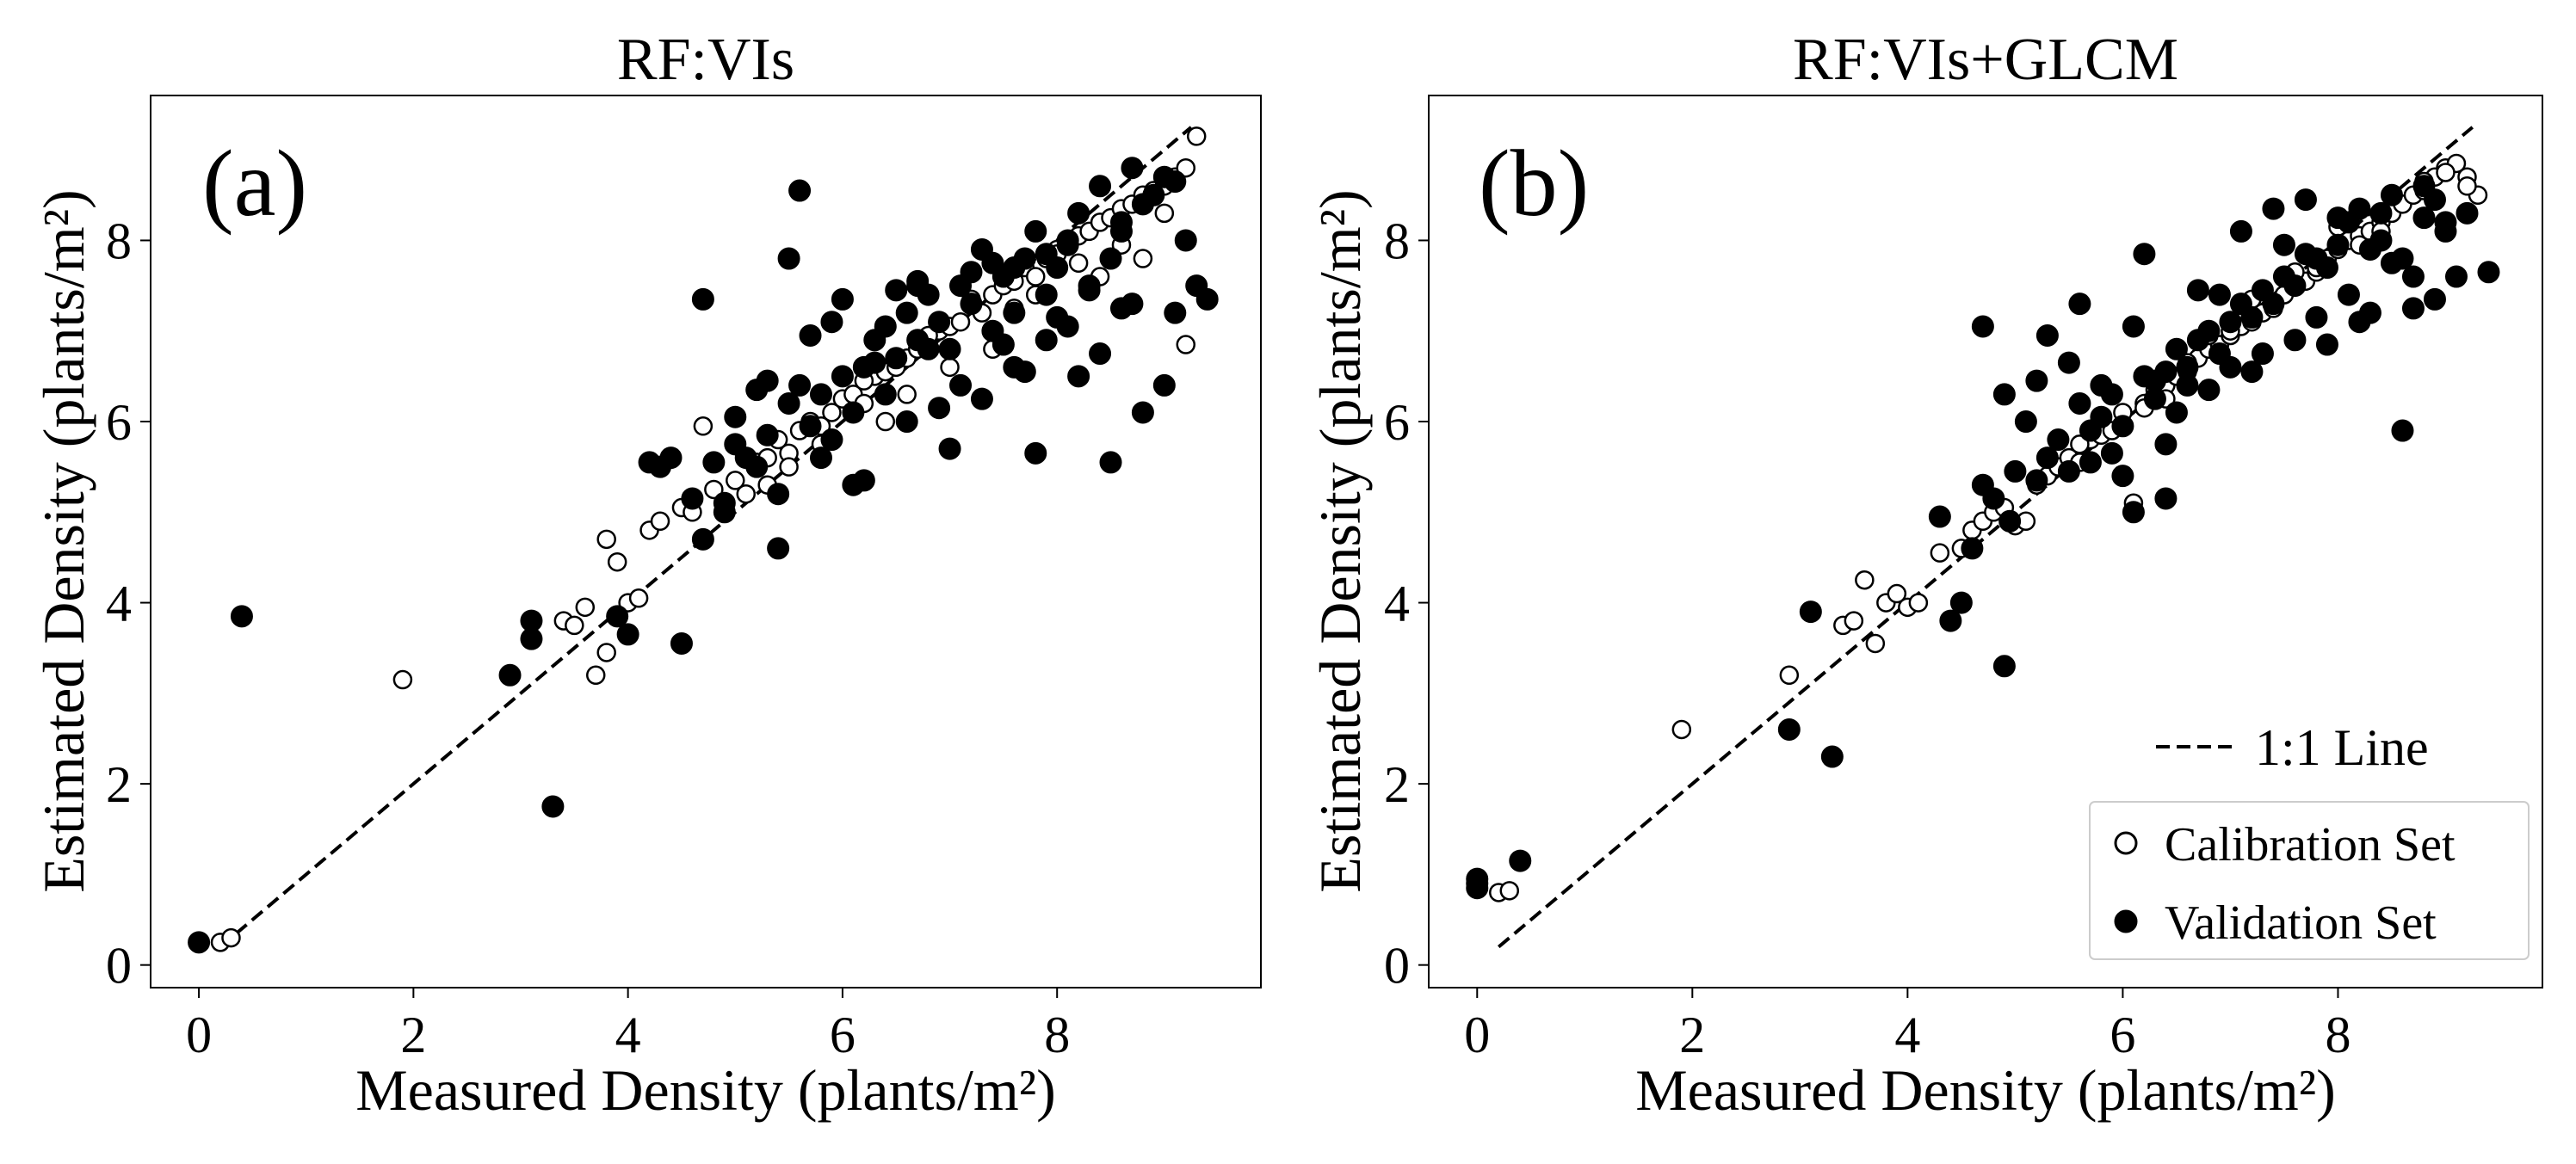 This screenshot has height=1164, width=2576. Describe the element at coordinates (1534, 184) in the screenshot. I see `panel-b-label: (b)` at that location.